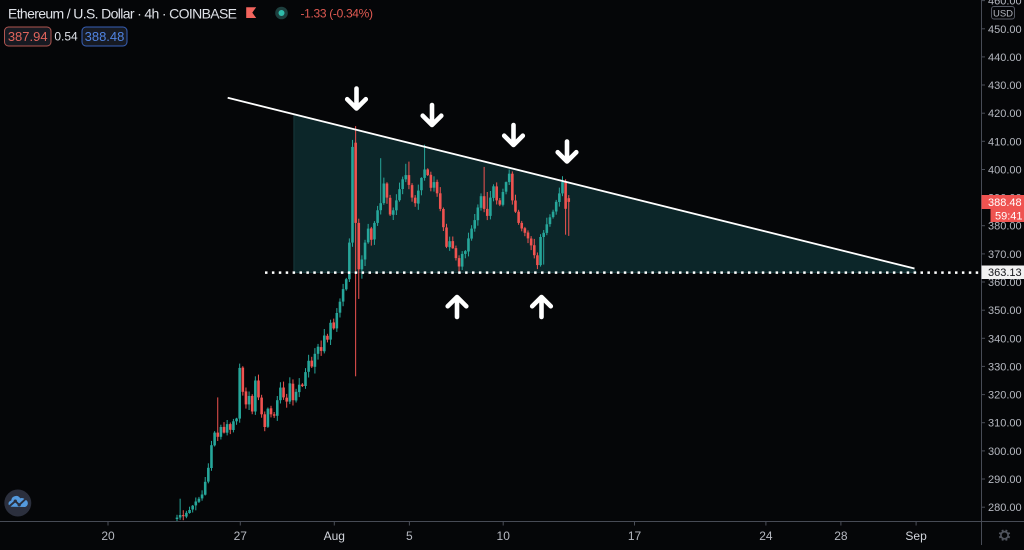  What do you see at coordinates (916, 536) in the screenshot?
I see `svg-text: Sep` at bounding box center [916, 536].